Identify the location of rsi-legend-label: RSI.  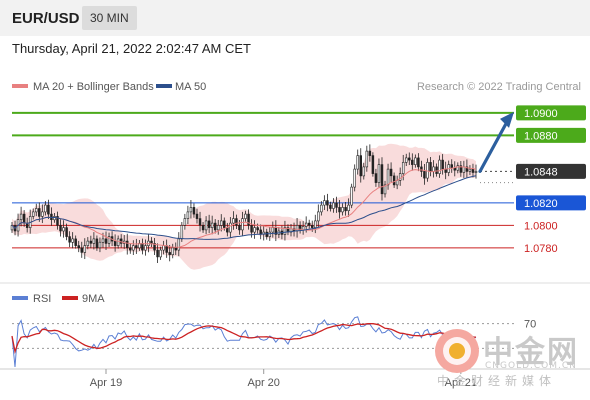
(42, 299).